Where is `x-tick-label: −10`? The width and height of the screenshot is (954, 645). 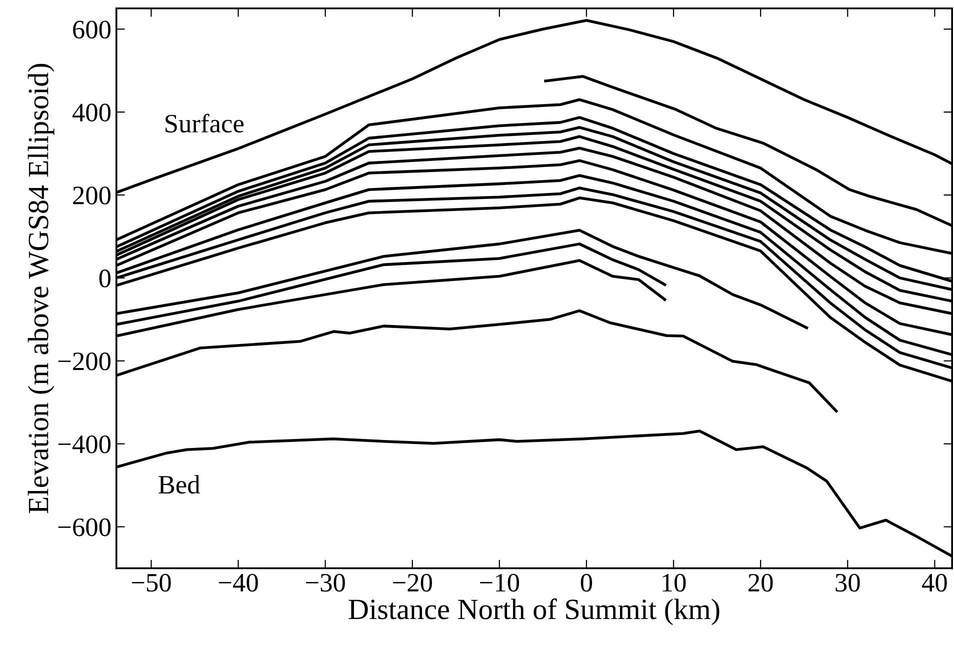
x-tick-label: −10 is located at coordinates (500, 583).